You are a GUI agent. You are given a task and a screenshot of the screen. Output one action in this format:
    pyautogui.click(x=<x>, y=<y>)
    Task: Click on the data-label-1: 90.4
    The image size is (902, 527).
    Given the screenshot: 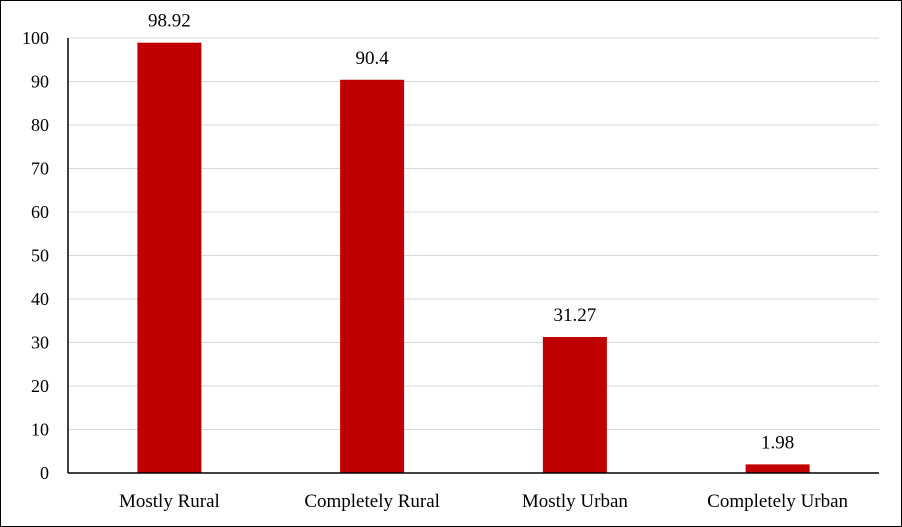 What is the action you would take?
    pyautogui.click(x=373, y=58)
    